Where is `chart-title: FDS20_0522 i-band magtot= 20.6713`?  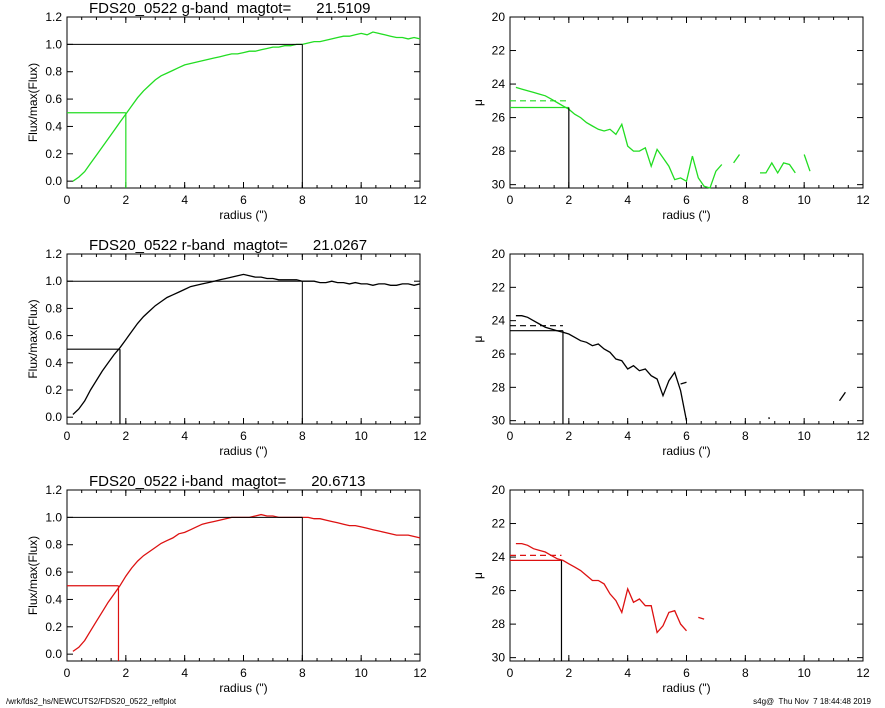
chart-title: FDS20_0522 i-band magtot= 20.6713 is located at coordinates (227, 481).